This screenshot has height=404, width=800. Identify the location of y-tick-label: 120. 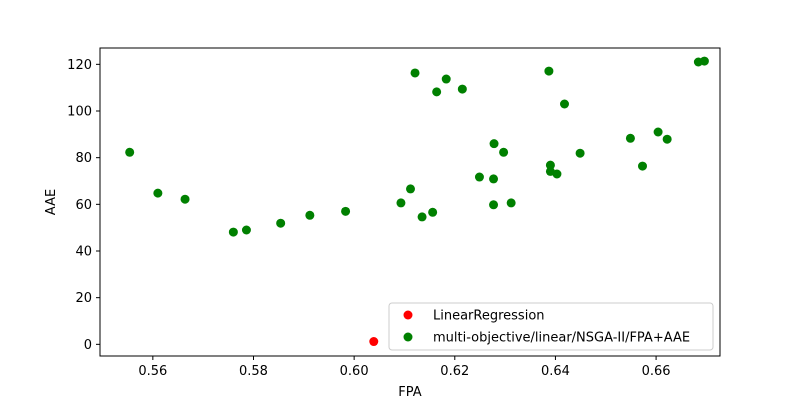
(79, 65).